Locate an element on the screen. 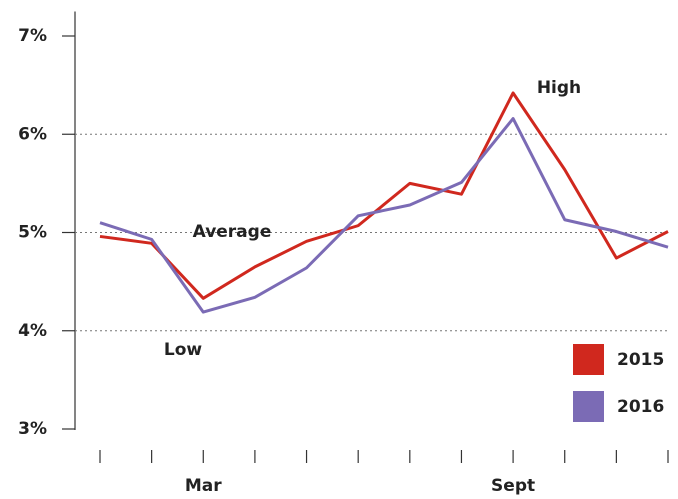 The image size is (678, 499). y-tick-label: 6% is located at coordinates (32, 134).